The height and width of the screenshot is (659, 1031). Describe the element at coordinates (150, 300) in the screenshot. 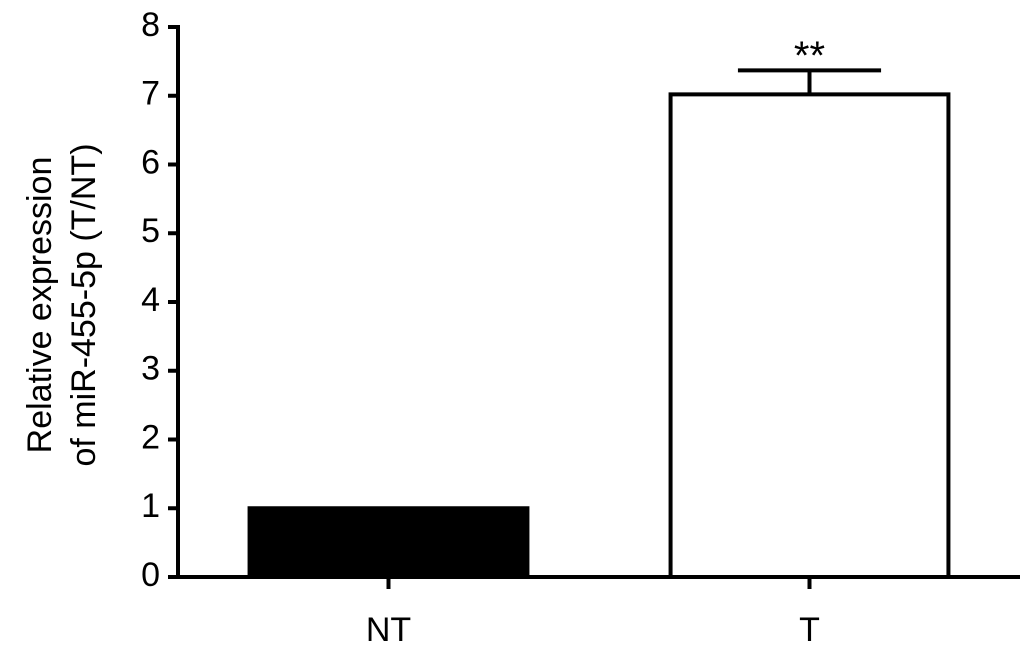

I see `y-tick-label: 4` at that location.